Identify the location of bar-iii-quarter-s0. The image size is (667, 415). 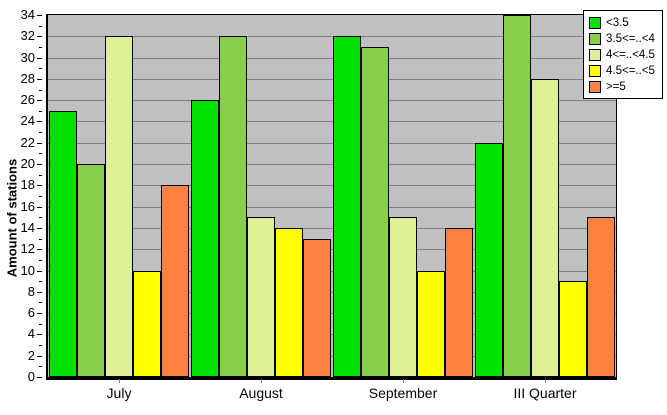
(489, 259).